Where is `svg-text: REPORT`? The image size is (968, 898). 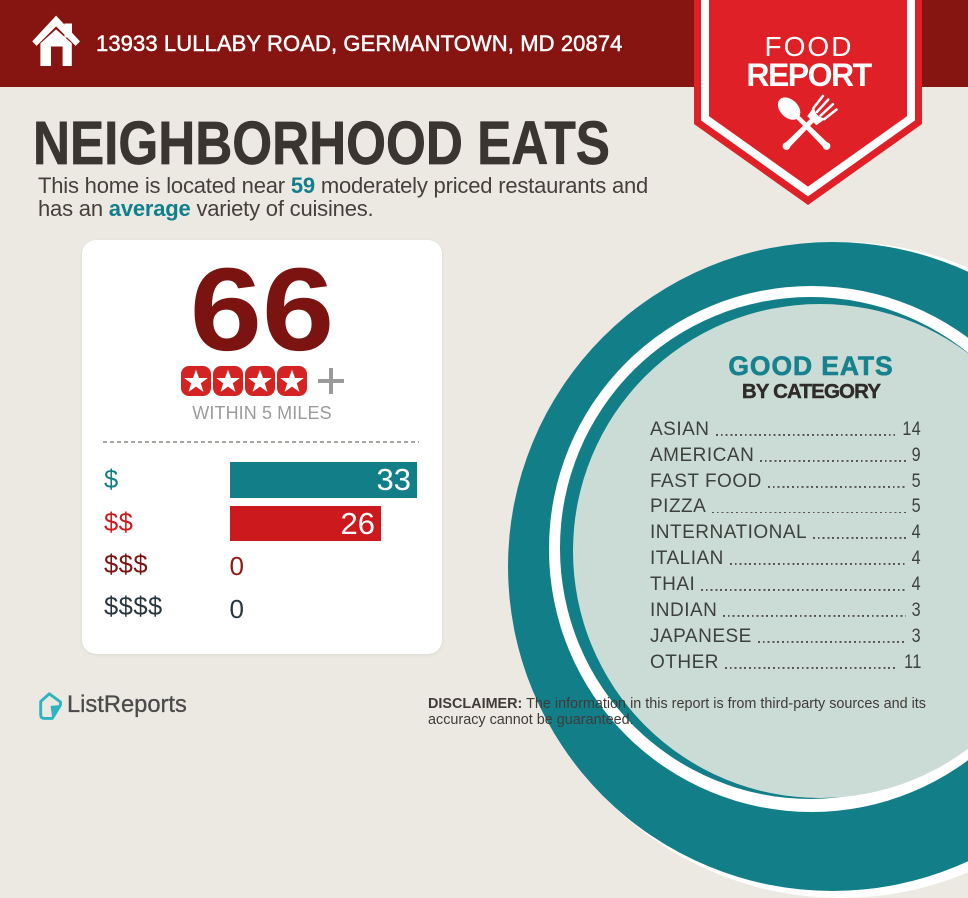 svg-text: REPORT is located at coordinates (809, 75).